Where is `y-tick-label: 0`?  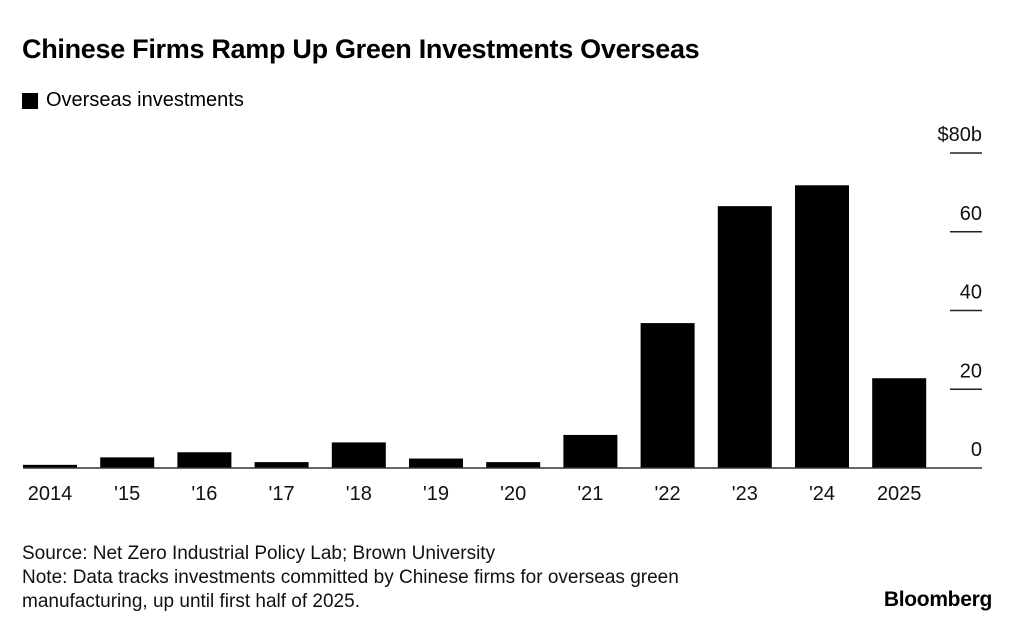
y-tick-label: 0 is located at coordinates (976, 450).